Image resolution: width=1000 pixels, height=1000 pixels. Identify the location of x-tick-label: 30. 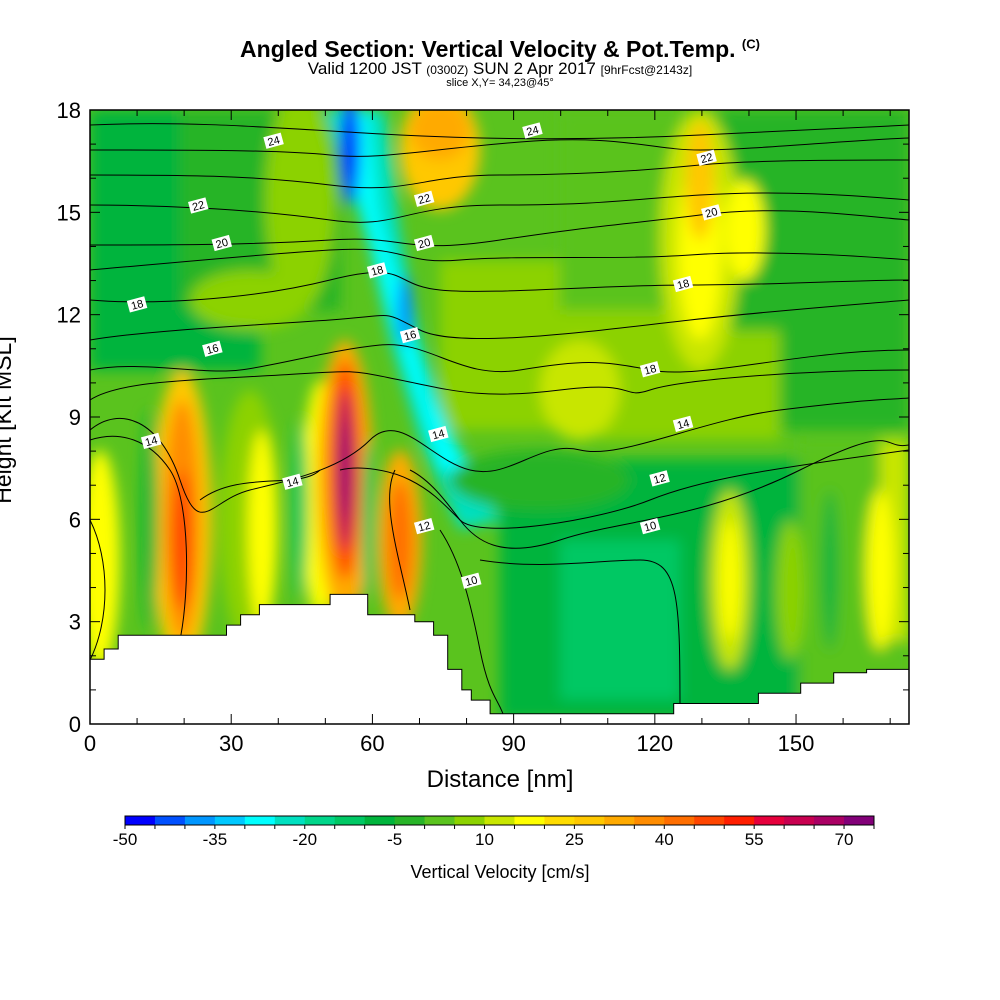
(231, 743).